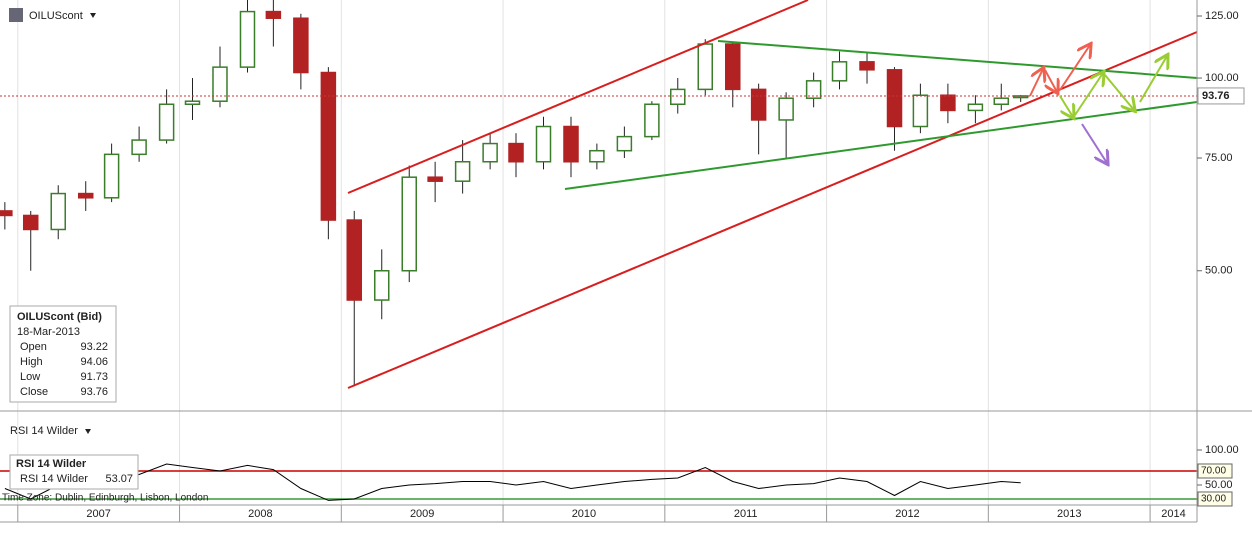 This screenshot has height=537, width=1252. Describe the element at coordinates (94, 377) in the screenshot. I see `info-value: 91.73` at that location.